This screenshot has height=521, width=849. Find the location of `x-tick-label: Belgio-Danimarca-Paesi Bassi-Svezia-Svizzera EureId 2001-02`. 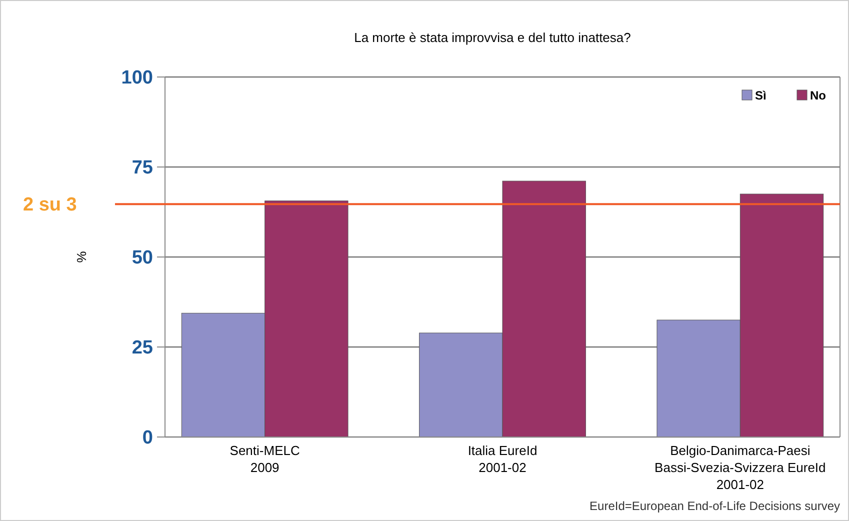

x-tick-label: Belgio-Danimarca-Paesi Bassi-Svezia-Svizzera EureId 2001-02 is located at coordinates (740, 467).